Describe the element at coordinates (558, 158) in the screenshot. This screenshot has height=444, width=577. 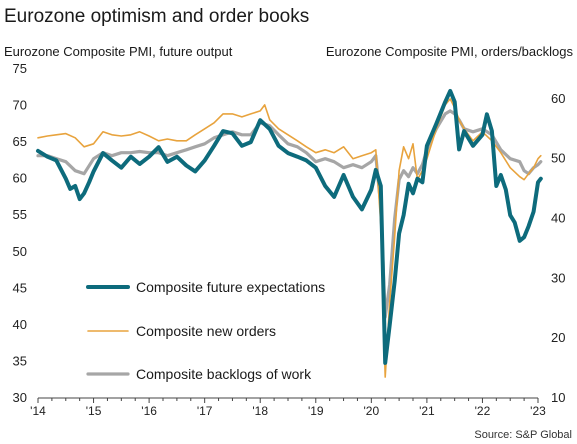
I see `right-tick-label: 50` at that location.